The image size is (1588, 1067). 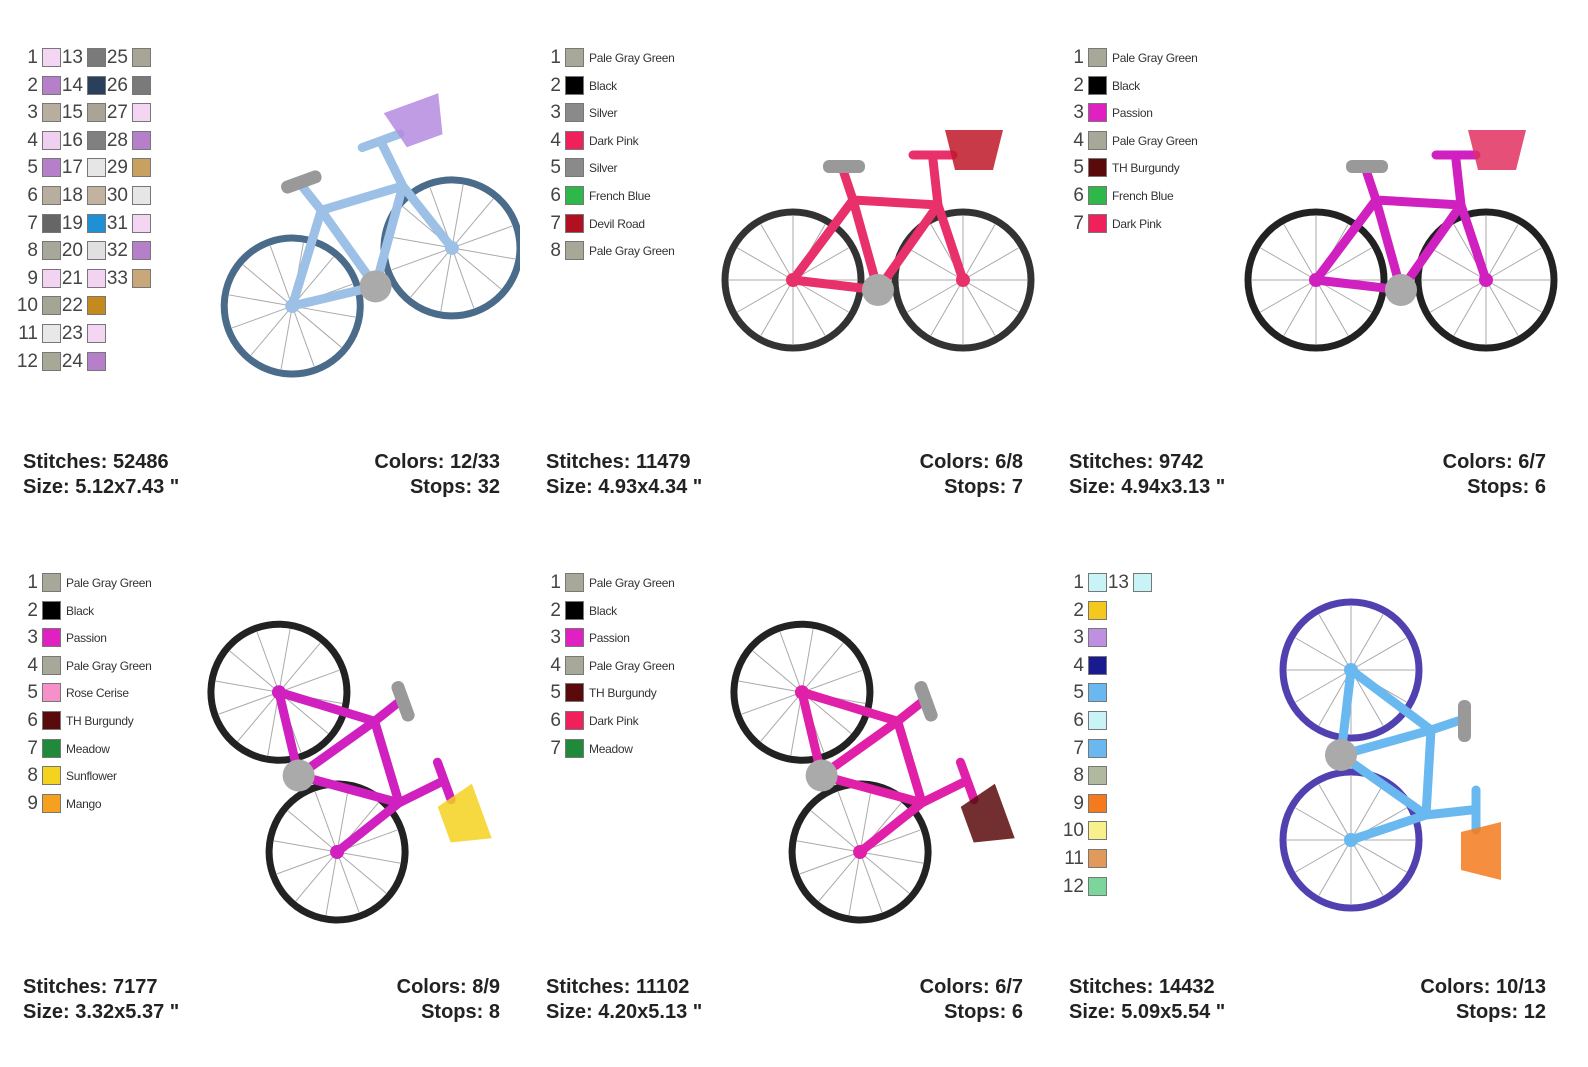 What do you see at coordinates (117, 251) in the screenshot?
I see `color-number: 32` at bounding box center [117, 251].